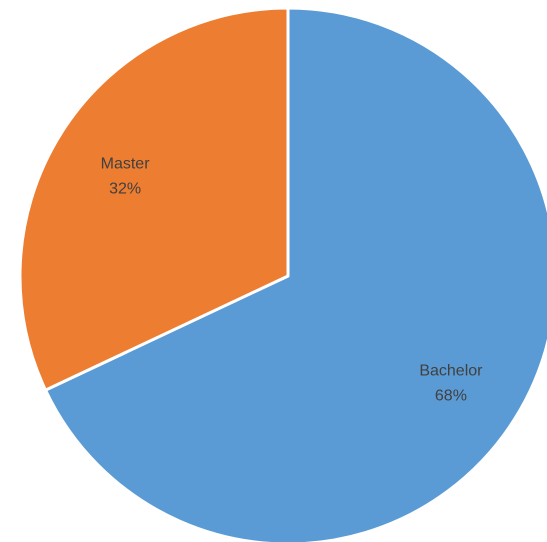 The image size is (547, 542). What do you see at coordinates (126, 164) in the screenshot?
I see `pie-label-name-master: Master` at bounding box center [126, 164].